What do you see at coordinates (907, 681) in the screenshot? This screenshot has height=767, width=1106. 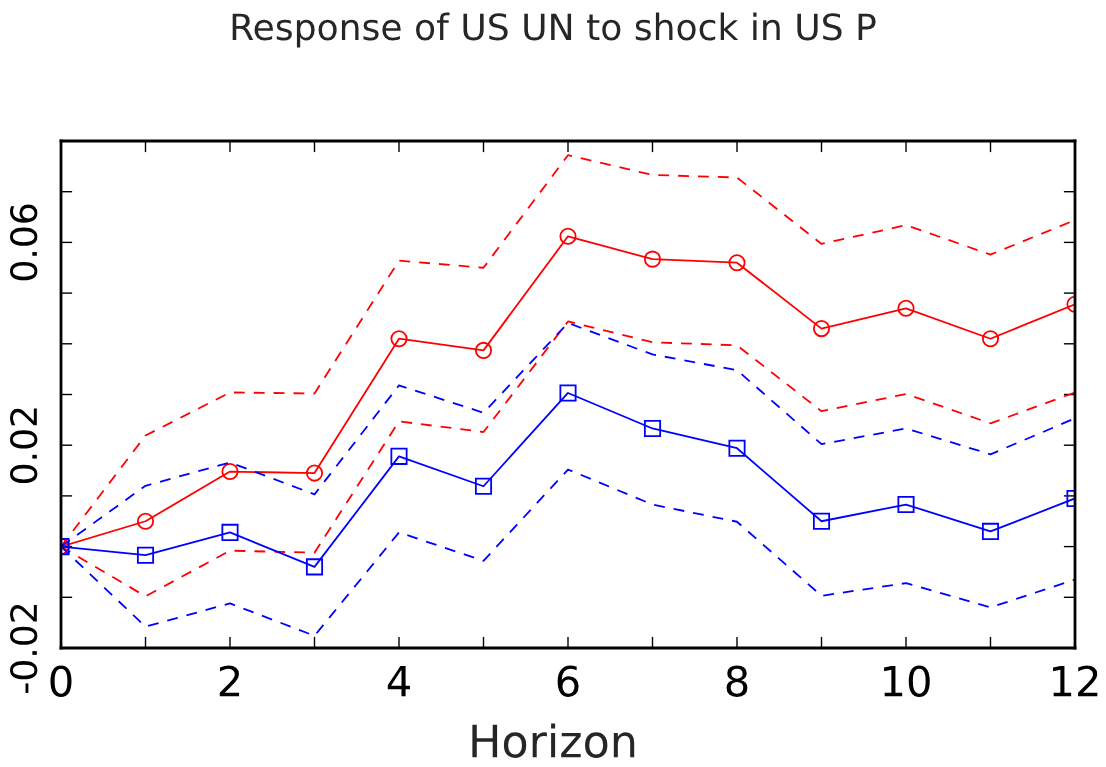 I see `x-tick-label: 10` at bounding box center [907, 681].